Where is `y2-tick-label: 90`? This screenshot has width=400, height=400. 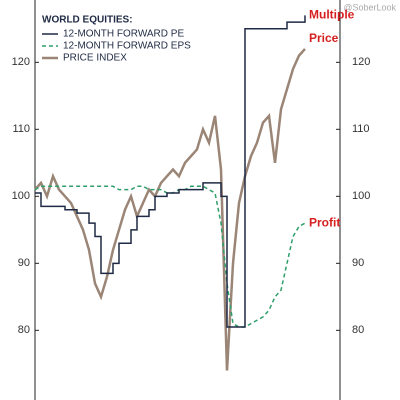 y2-tick-label: 90 is located at coordinates (358, 263).